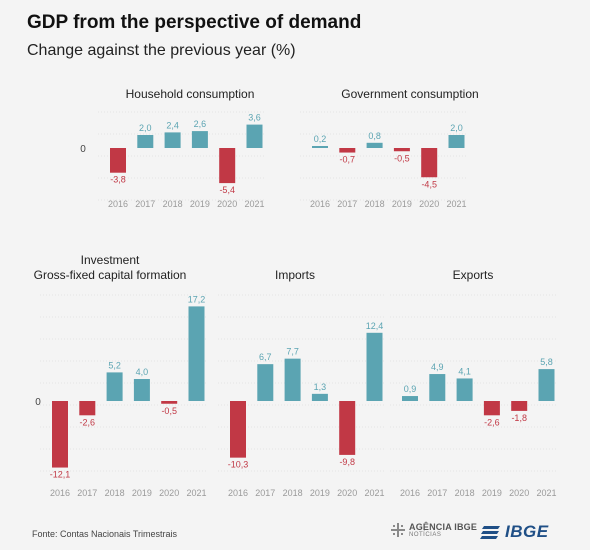  What do you see at coordinates (105, 534) in the screenshot?
I see `source-note: Fonte: Contas Nacionais Trimestrais` at bounding box center [105, 534].